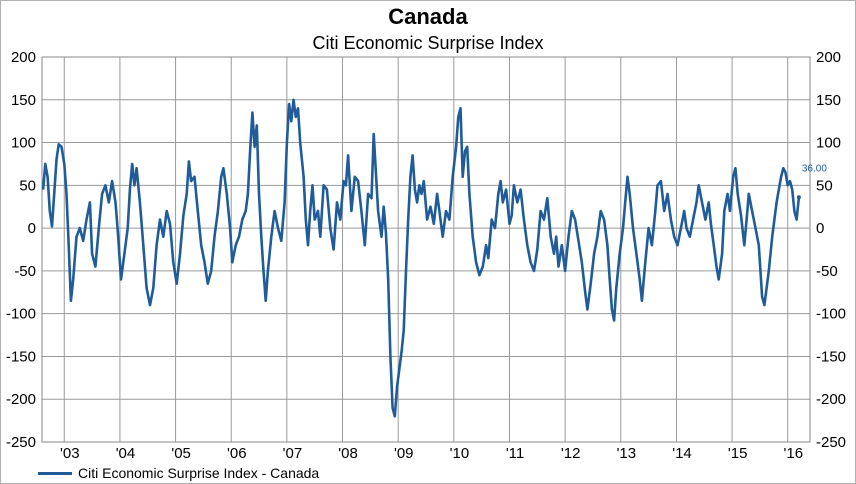 This screenshot has width=856, height=484. What do you see at coordinates (55, 473) in the screenshot?
I see `legend-swatch` at bounding box center [55, 473].